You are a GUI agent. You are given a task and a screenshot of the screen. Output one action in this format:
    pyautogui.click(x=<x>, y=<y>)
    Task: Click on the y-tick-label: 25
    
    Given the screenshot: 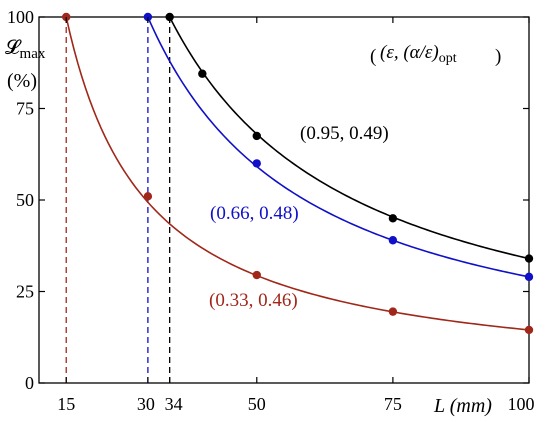 What is the action you would take?
    pyautogui.click(x=25, y=292)
    